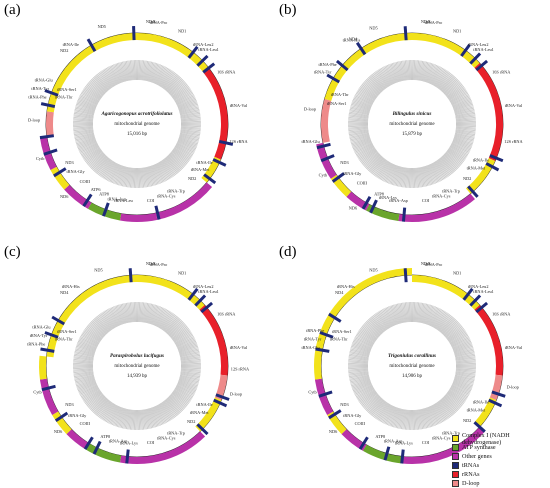  What do you see at coordinates (118, 441) in the screenshot?
I see `gene-label: tRNA-Asp` at bounding box center [118, 441].